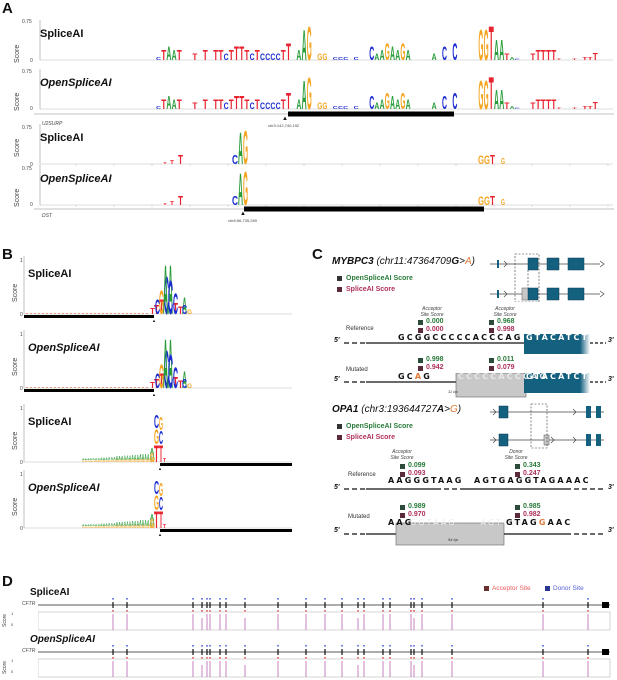  I want to click on splice-score: 0.247, so click(528, 474).